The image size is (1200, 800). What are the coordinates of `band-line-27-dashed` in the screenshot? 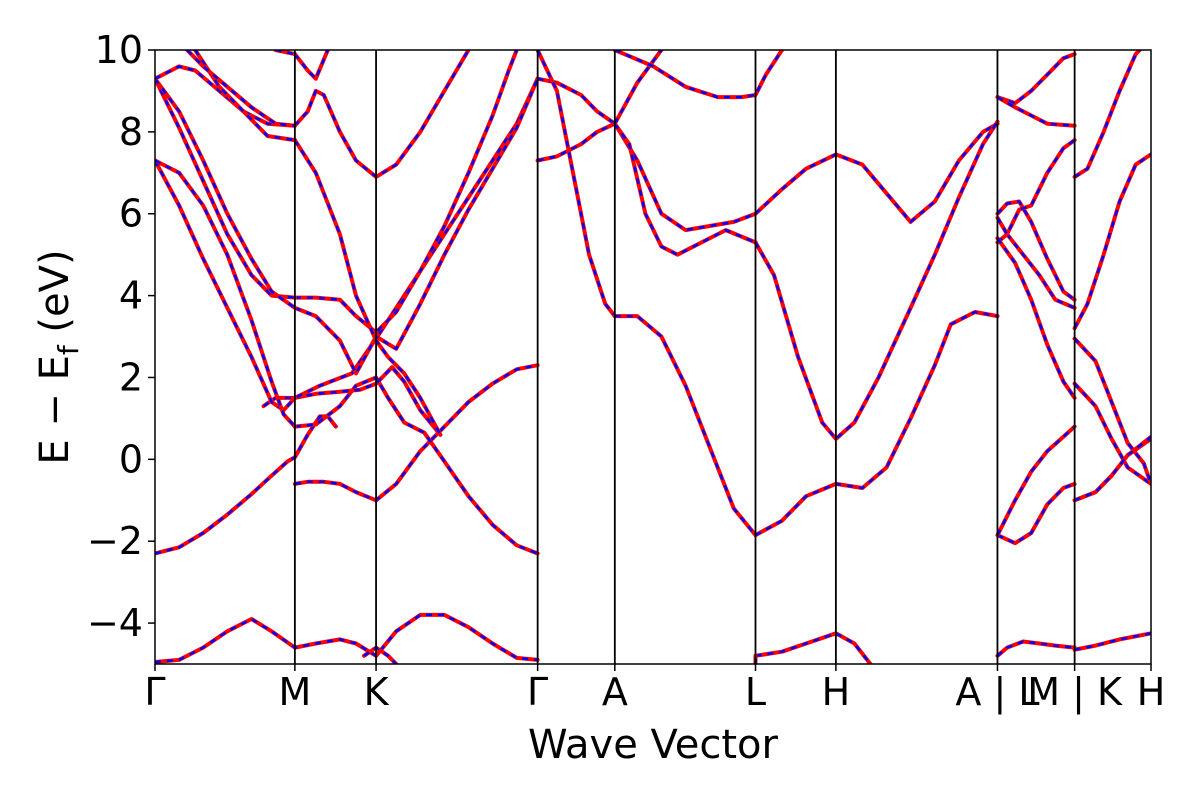 It's located at (876, 280).